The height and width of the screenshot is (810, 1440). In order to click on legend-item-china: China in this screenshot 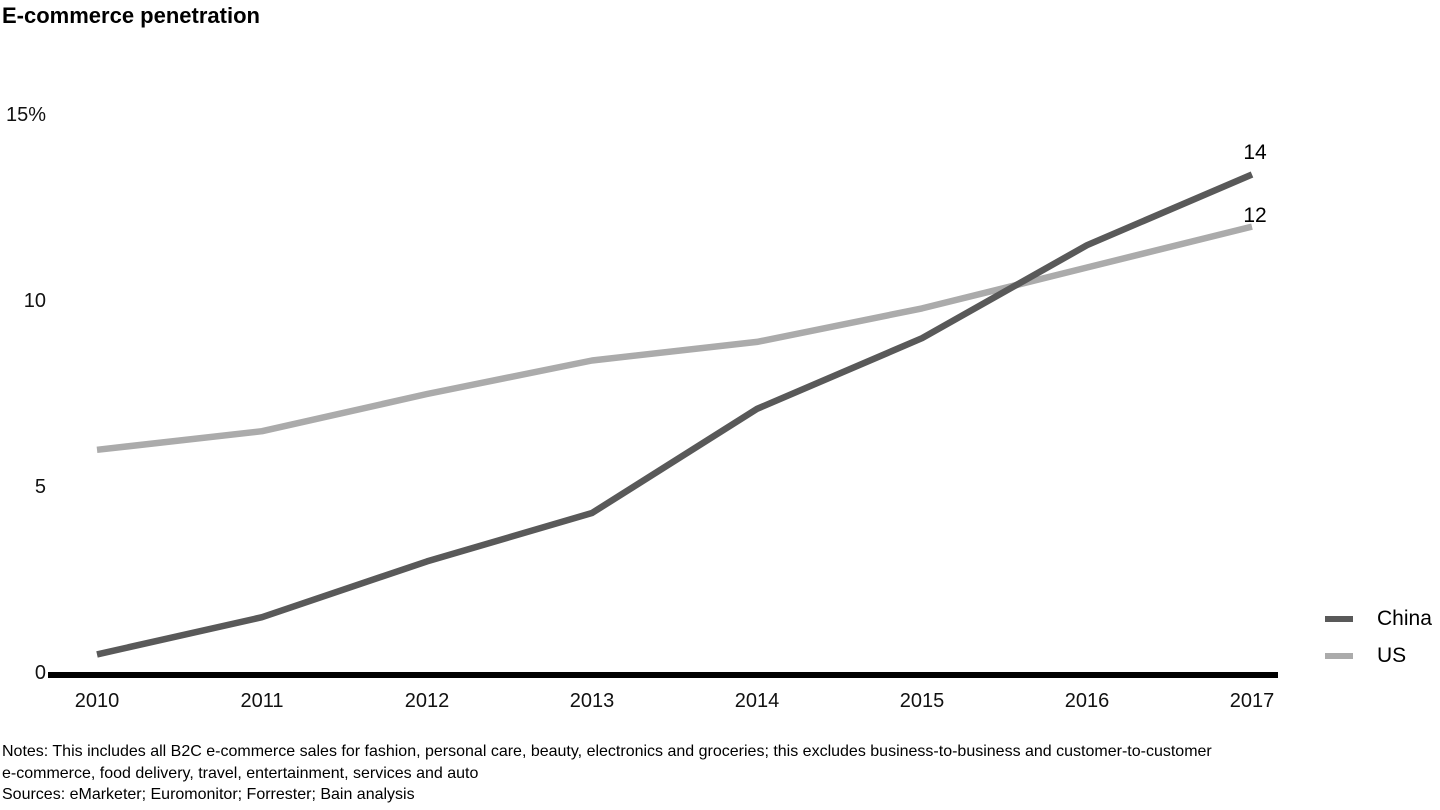, I will do `click(1378, 619)`.